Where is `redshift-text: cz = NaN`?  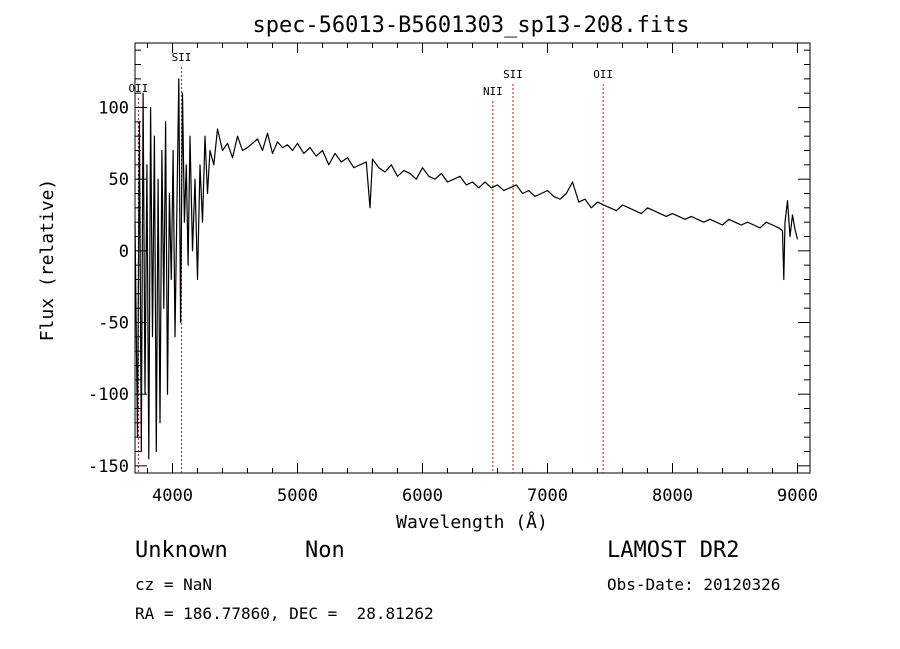 redshift-text: cz = NaN is located at coordinates (174, 584).